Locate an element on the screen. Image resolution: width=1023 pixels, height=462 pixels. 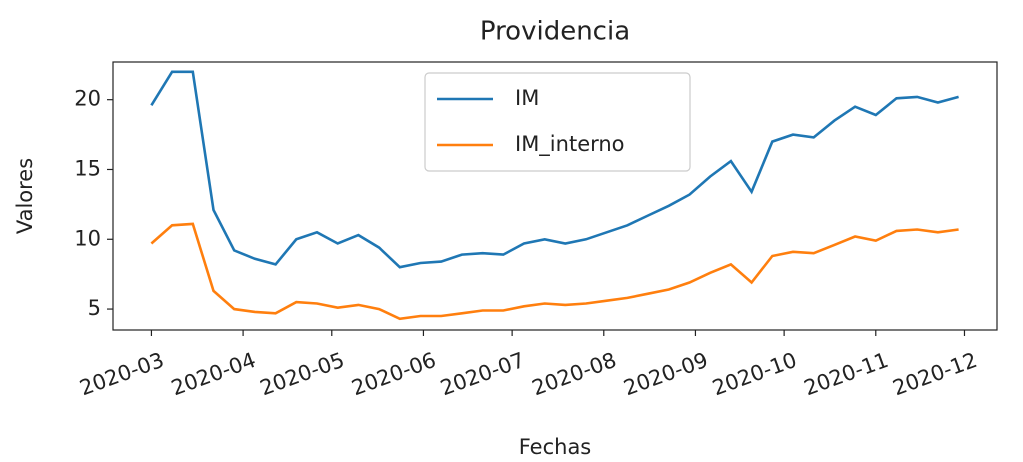
y-tick-label: 15 is located at coordinates (87, 168).